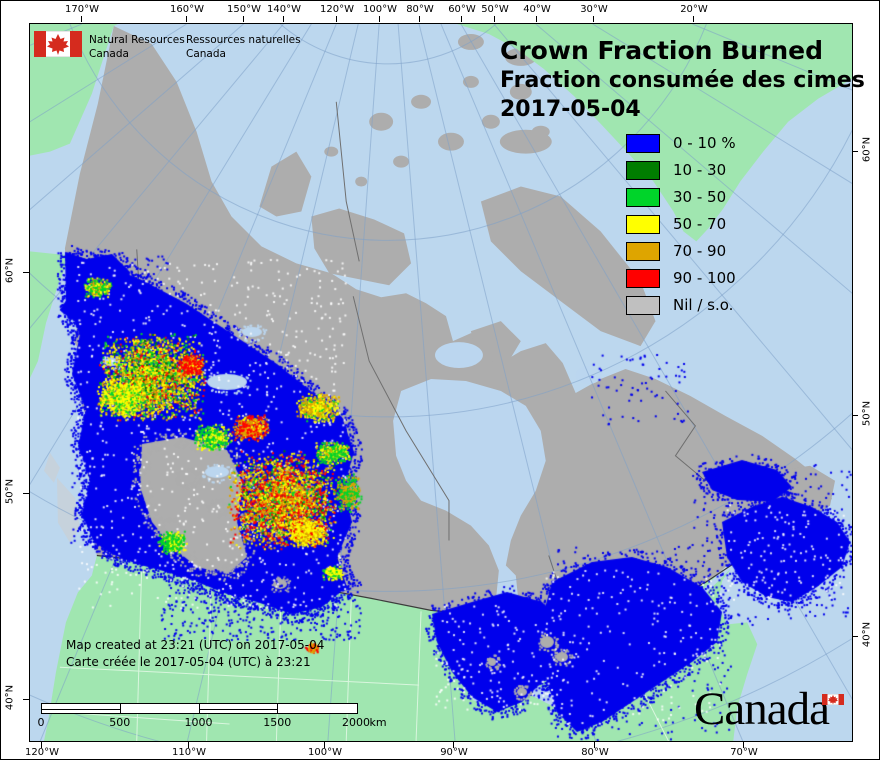 The width and height of the screenshot is (880, 760). What do you see at coordinates (189, 752) in the screenshot?
I see `axis-label-bottom: 110°W` at bounding box center [189, 752].